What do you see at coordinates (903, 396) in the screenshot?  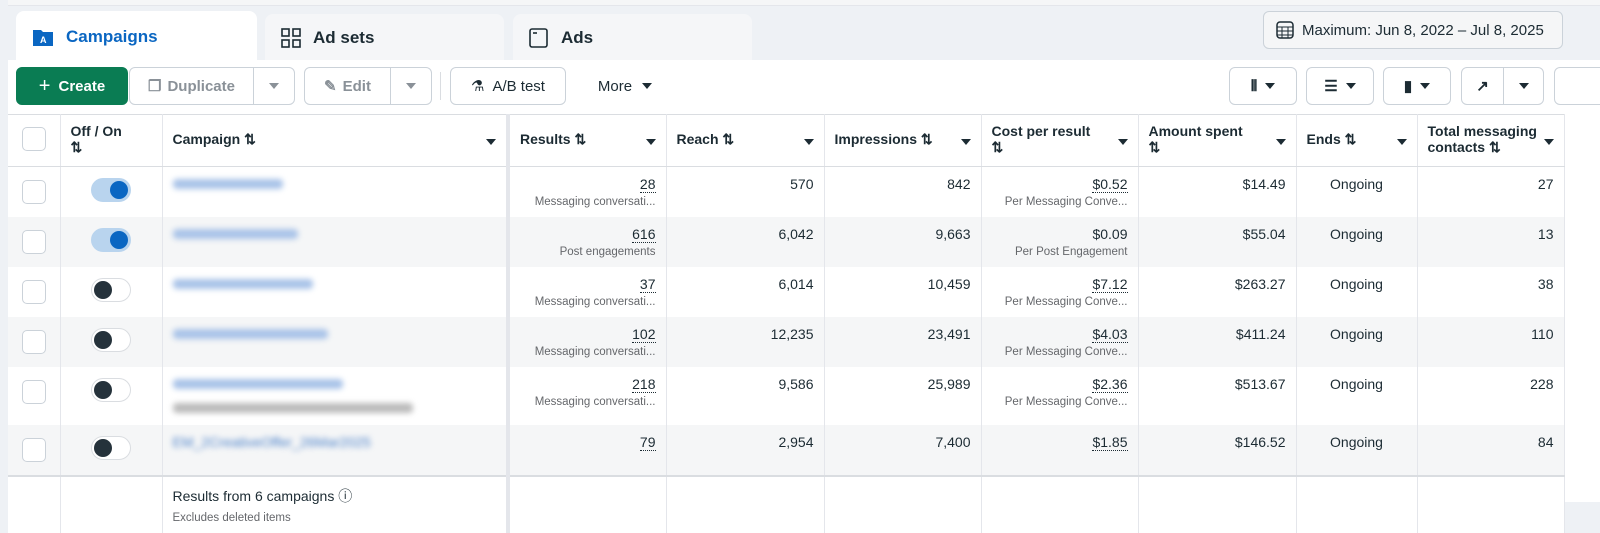 I see `impressions-cell: 25,989` at bounding box center [903, 396].